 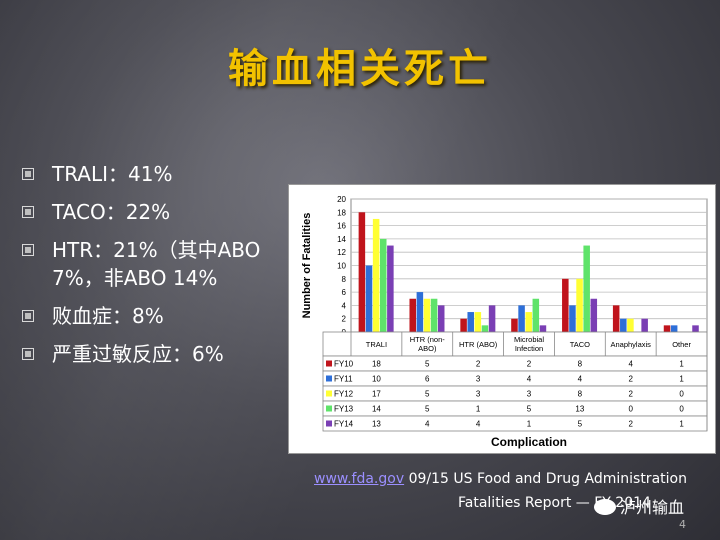 What do you see at coordinates (341, 252) in the screenshot?
I see `y-tick-label: 12` at bounding box center [341, 252].